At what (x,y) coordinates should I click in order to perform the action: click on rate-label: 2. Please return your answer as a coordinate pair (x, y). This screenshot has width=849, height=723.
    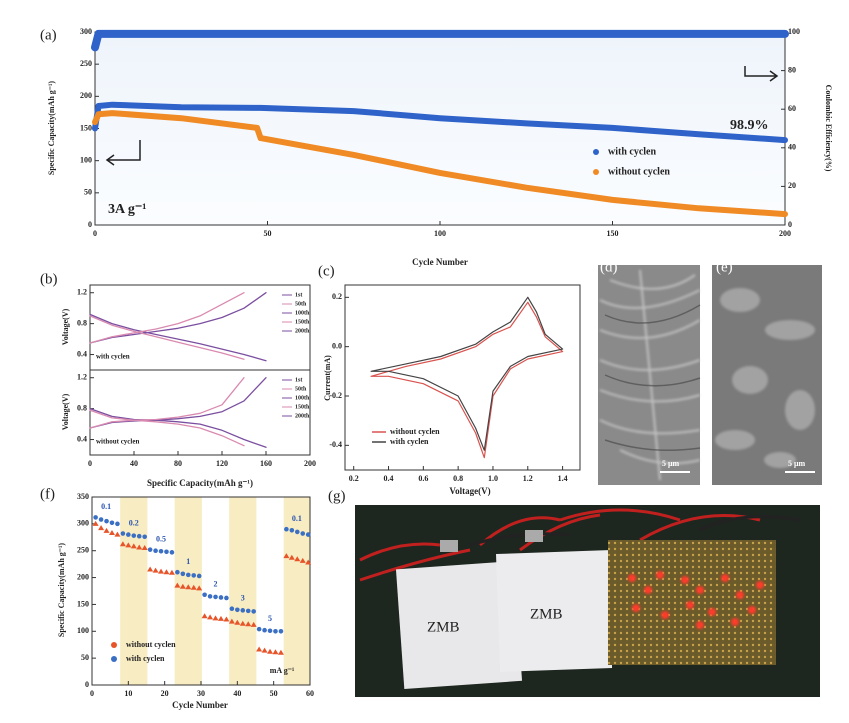
    Looking at the image, I should click on (216, 584).